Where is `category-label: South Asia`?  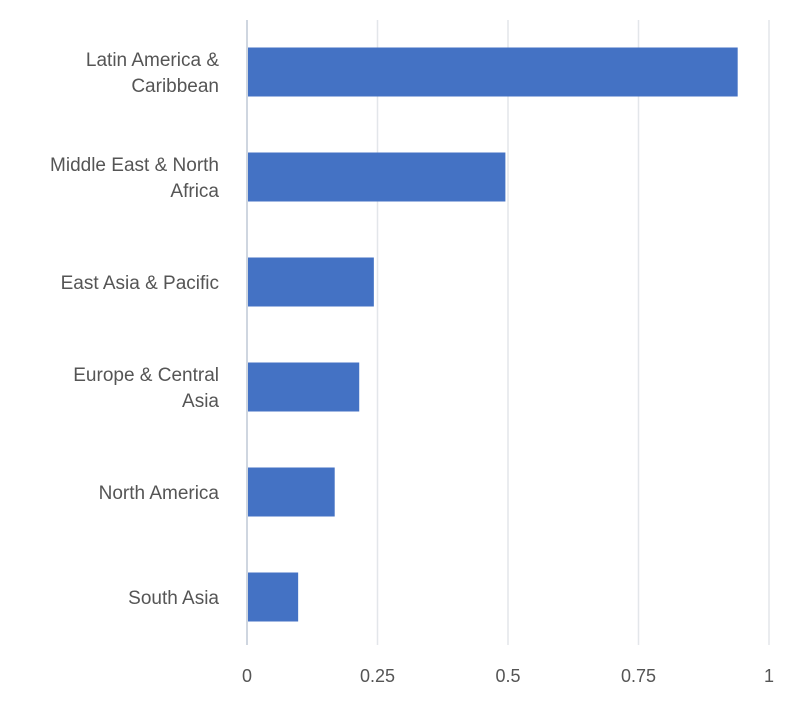 category-label: South Asia is located at coordinates (173, 598).